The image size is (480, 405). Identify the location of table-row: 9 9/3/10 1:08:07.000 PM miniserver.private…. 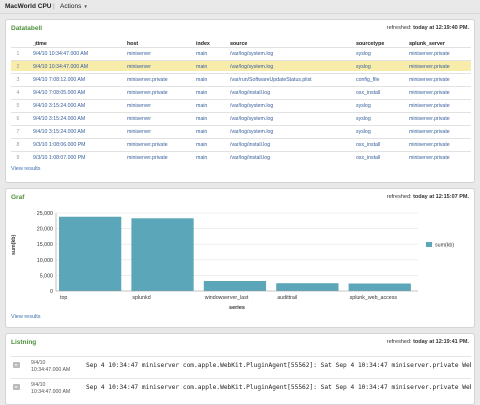
(241, 156).